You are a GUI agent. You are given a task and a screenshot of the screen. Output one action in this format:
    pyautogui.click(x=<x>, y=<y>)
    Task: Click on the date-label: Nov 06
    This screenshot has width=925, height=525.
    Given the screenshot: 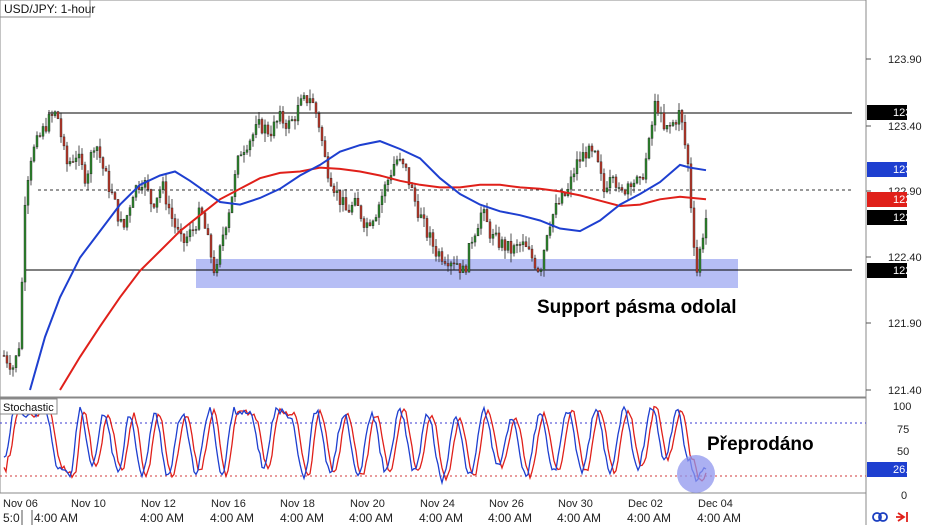 What is the action you would take?
    pyautogui.click(x=20, y=504)
    